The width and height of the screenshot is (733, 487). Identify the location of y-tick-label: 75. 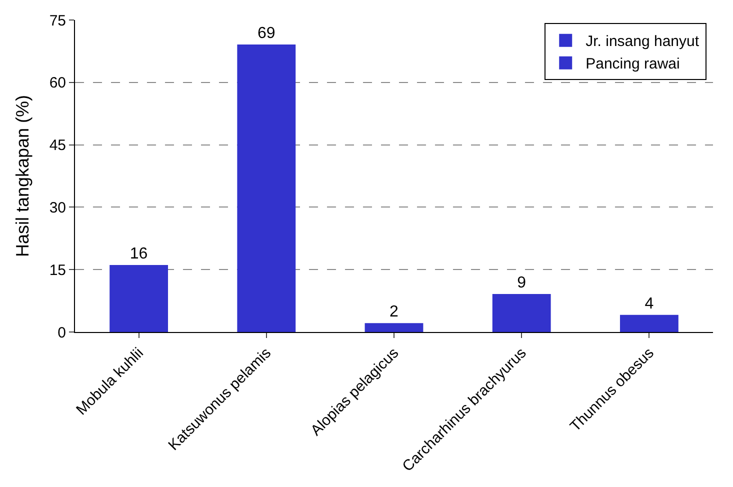
(57, 21).